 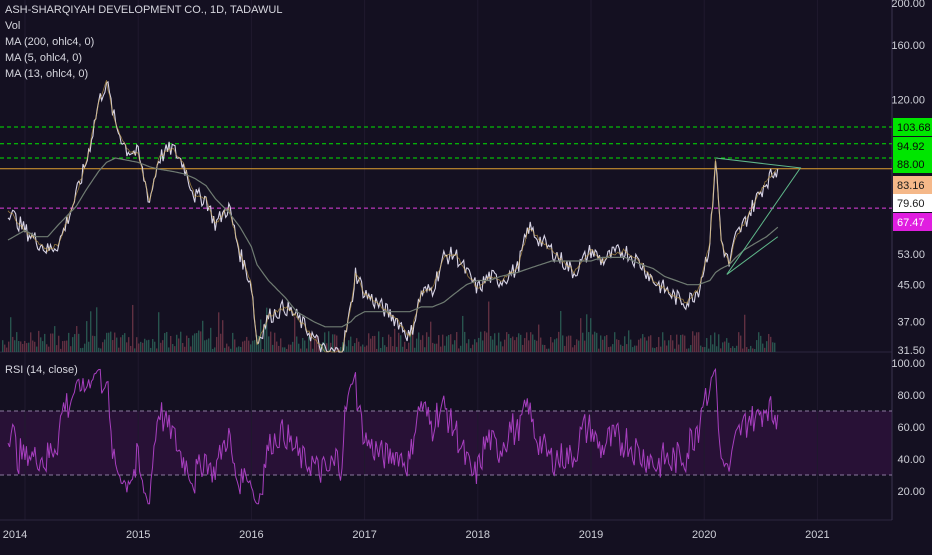 I want to click on rsi-band, so click(x=446, y=443).